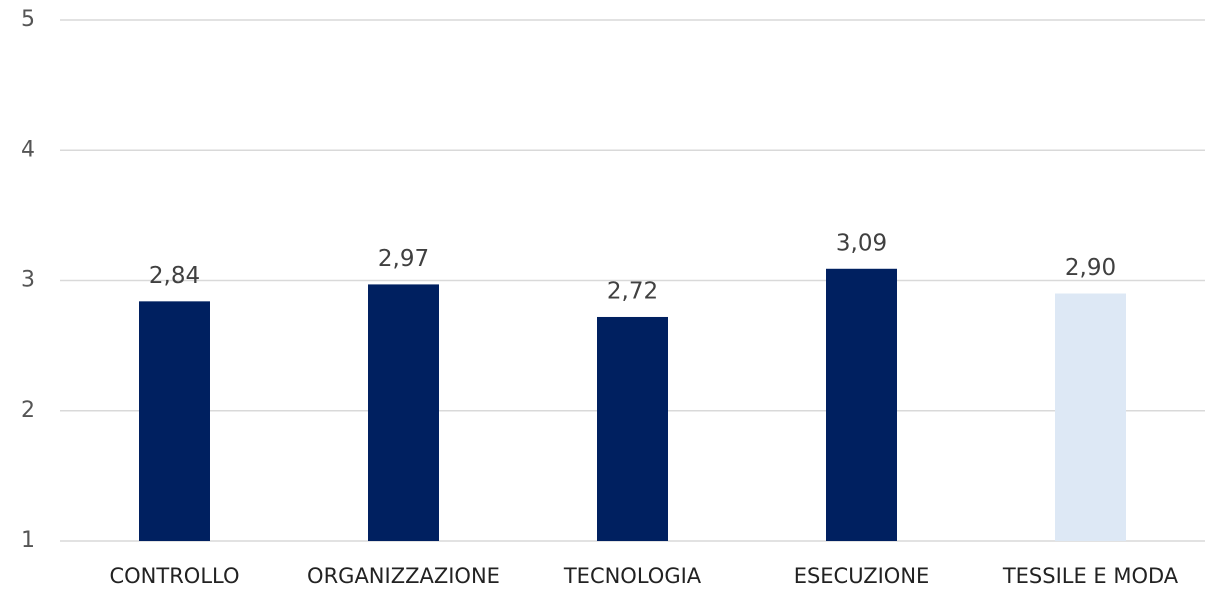 The height and width of the screenshot is (593, 1205). I want to click on data-label: 2,84, so click(174, 276).